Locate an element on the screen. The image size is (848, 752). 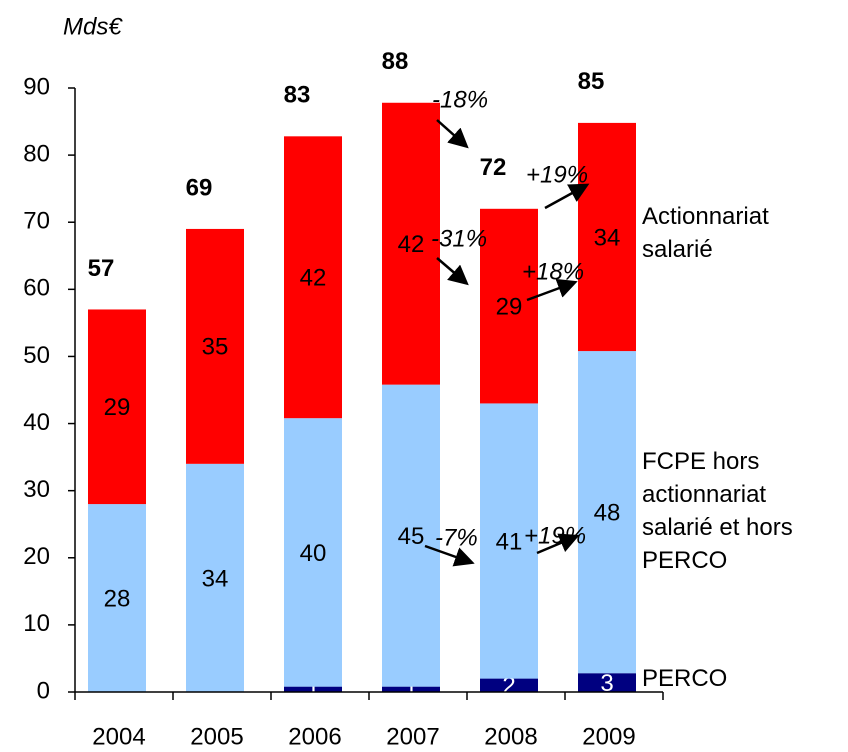
bar-value-label: 48 is located at coordinates (607, 512).